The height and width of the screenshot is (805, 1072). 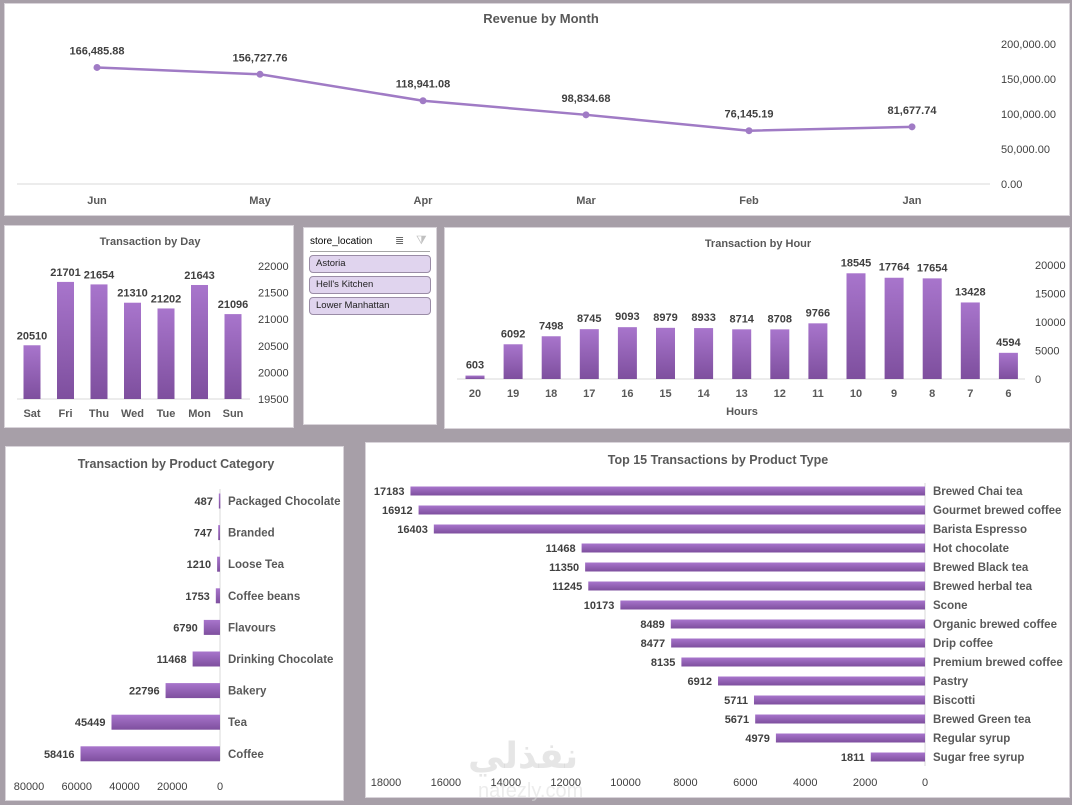 What do you see at coordinates (505, 783) in the screenshot?
I see `x-tick-label: 14000` at bounding box center [505, 783].